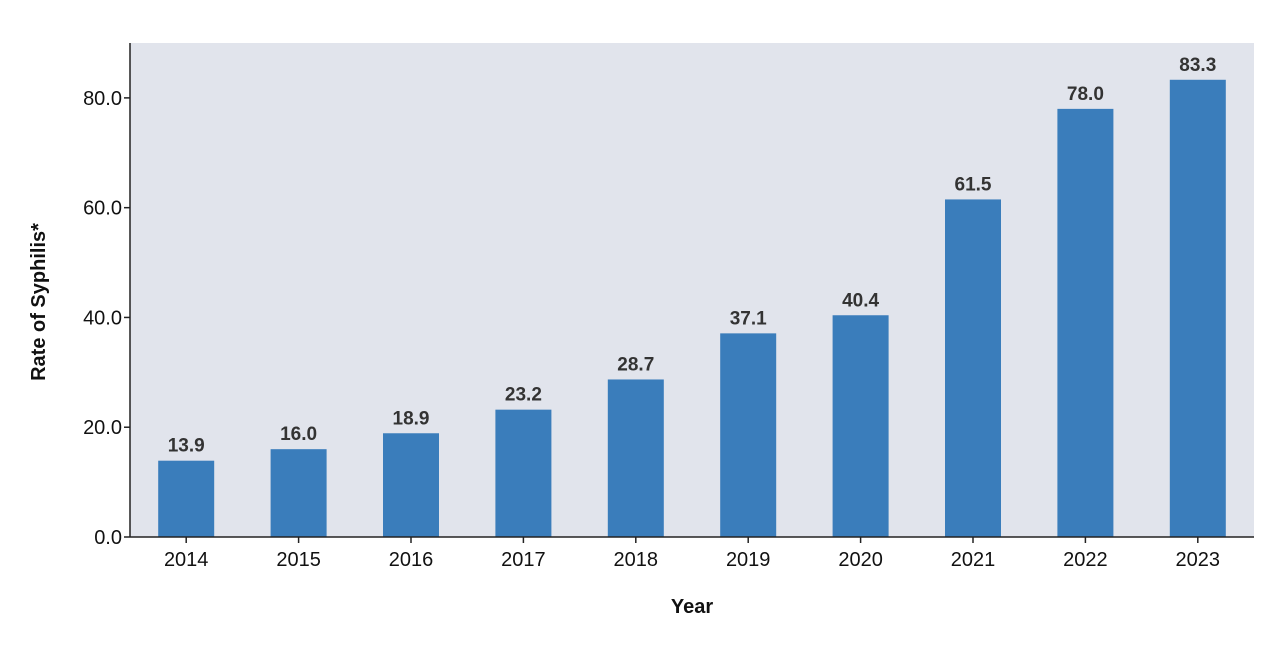 This screenshot has width=1280, height=653. What do you see at coordinates (411, 485) in the screenshot?
I see `bar-2016` at bounding box center [411, 485].